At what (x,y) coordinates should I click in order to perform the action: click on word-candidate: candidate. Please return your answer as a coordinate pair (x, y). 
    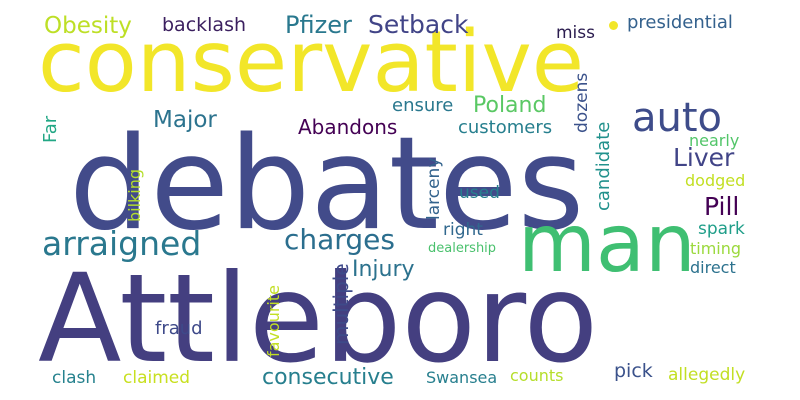
    Looking at the image, I should click on (603, 166).